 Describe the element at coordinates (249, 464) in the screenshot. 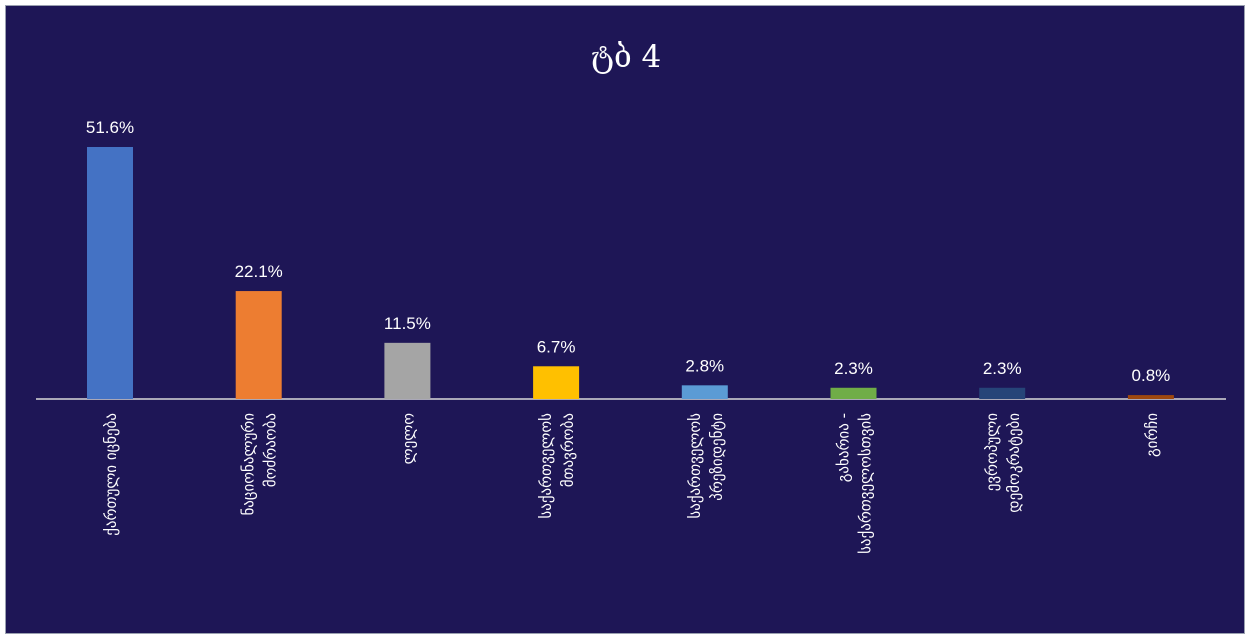

I see `category-label-line: ნაციონალური` at that location.